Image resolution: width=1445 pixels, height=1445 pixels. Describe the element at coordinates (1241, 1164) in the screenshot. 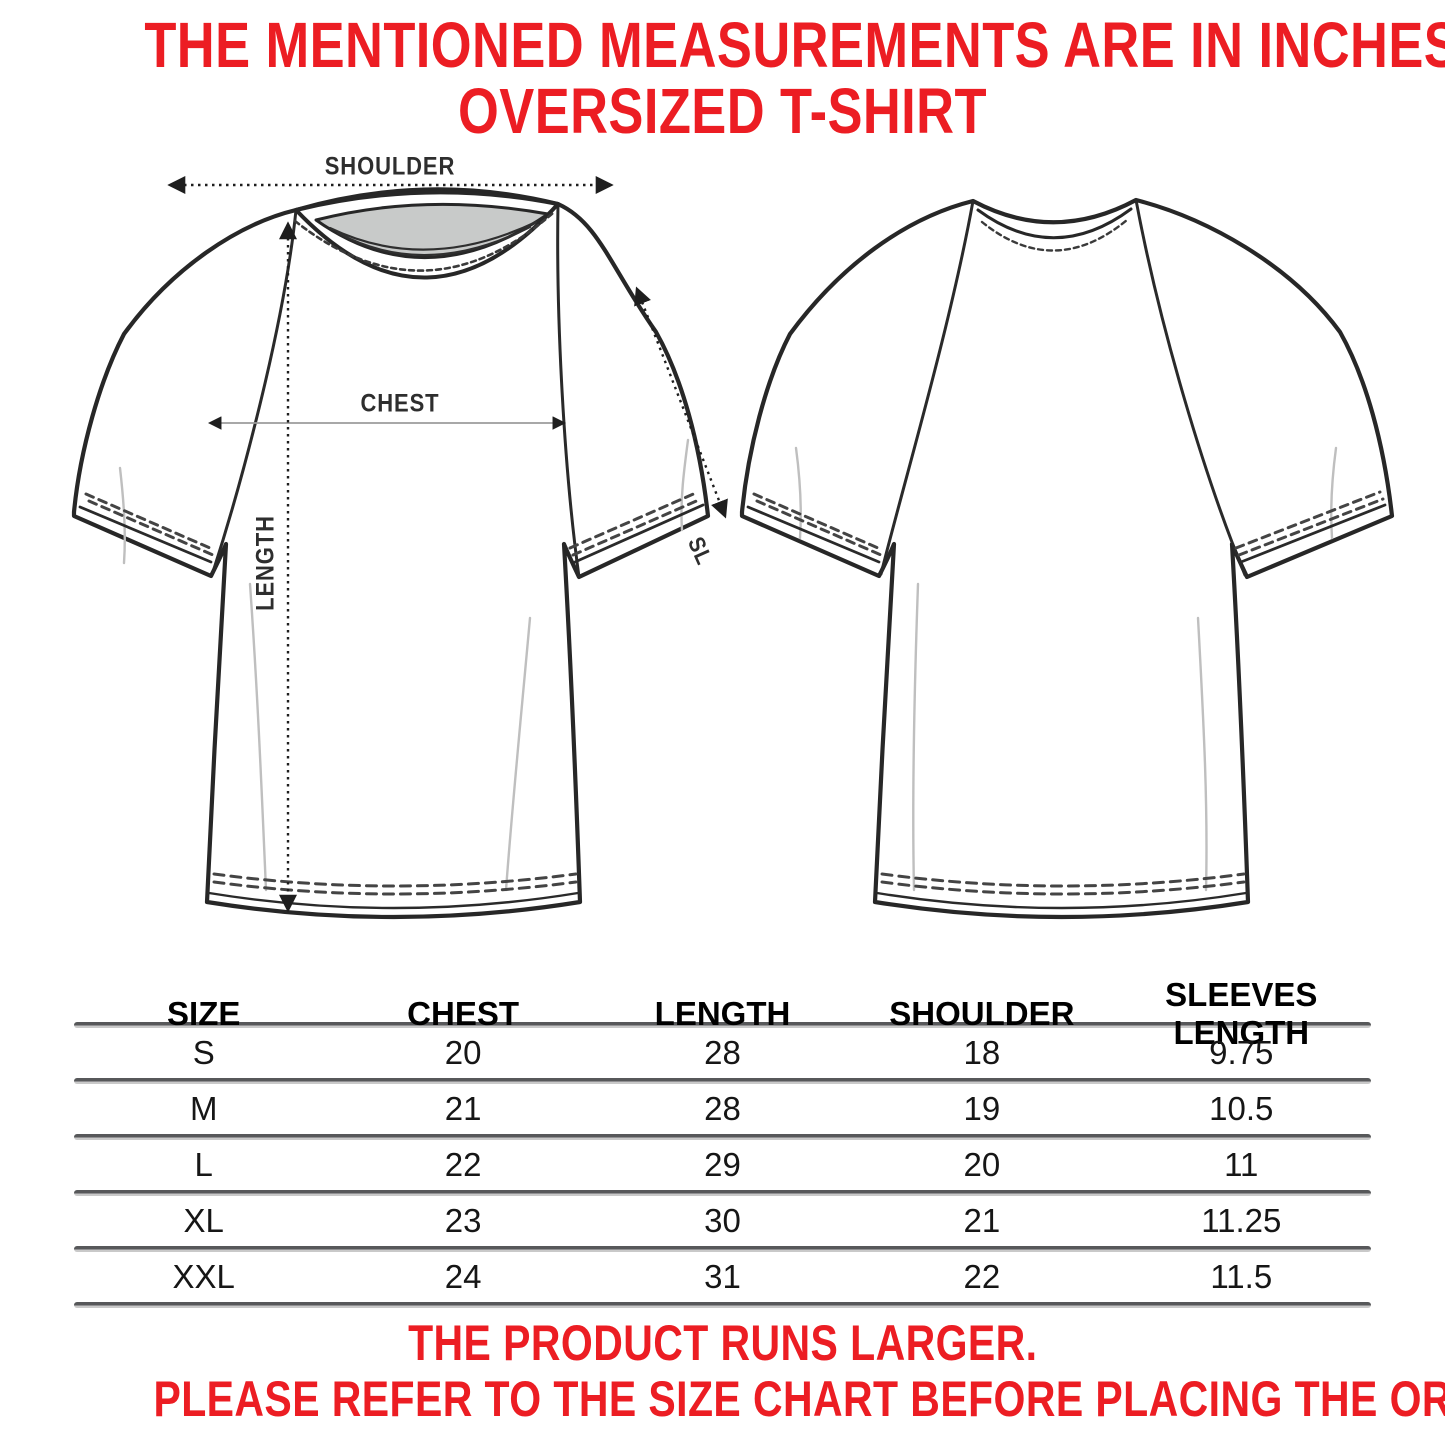

I see `sleeves-length-value: 11` at that location.